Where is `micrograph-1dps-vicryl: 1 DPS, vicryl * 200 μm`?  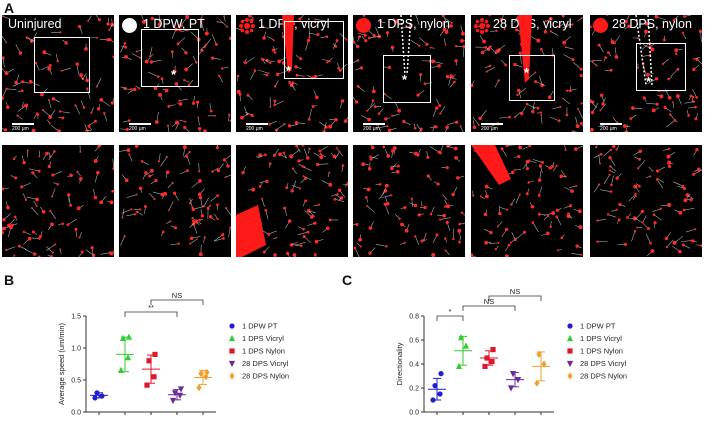 micrograph-1dps-vicryl: 1 DPS, vicryl * 200 μm is located at coordinates (292, 73).